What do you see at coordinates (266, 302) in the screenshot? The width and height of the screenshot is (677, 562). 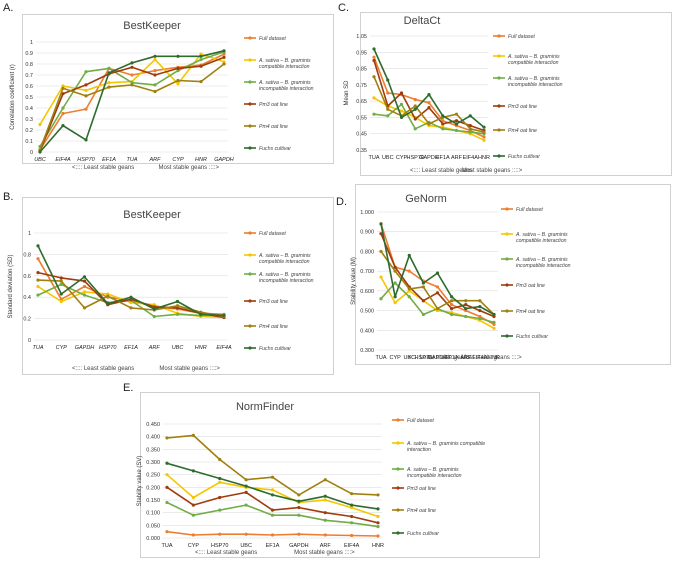 I see `legend-entry: Pm3 oat line` at bounding box center [266, 302].